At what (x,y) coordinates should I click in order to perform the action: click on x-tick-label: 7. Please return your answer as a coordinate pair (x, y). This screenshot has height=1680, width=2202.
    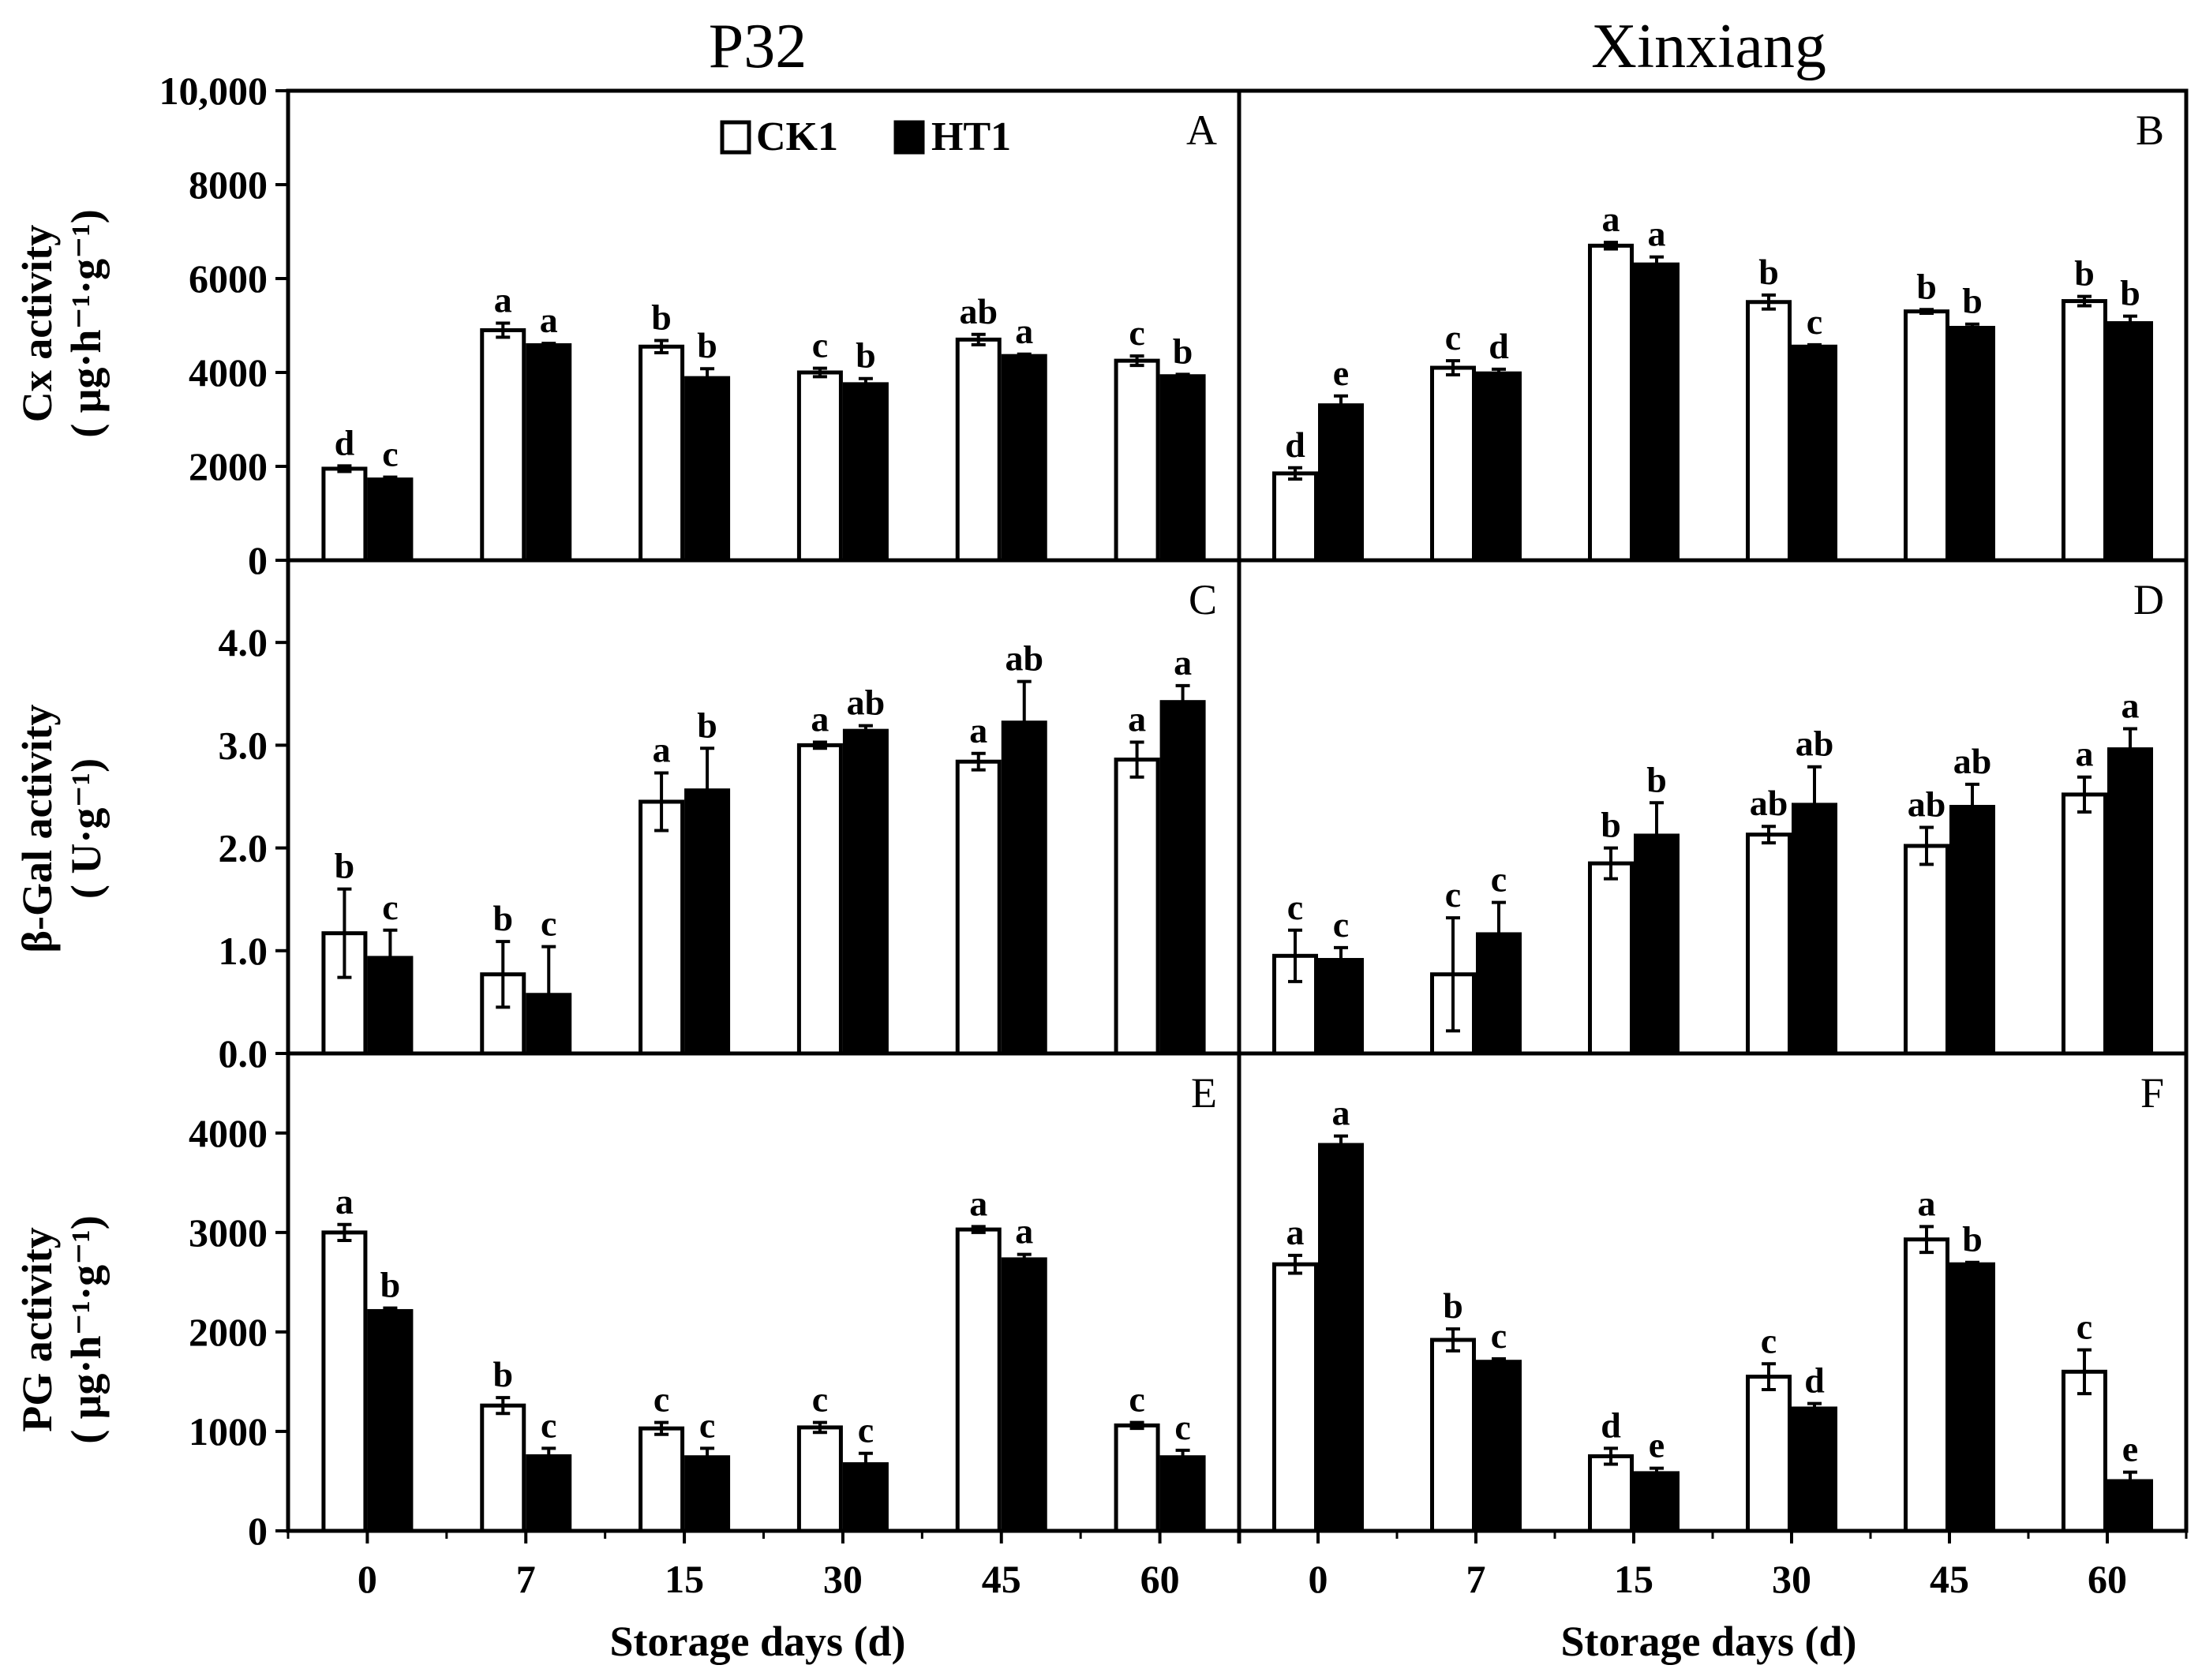
    Looking at the image, I should click on (1476, 1579).